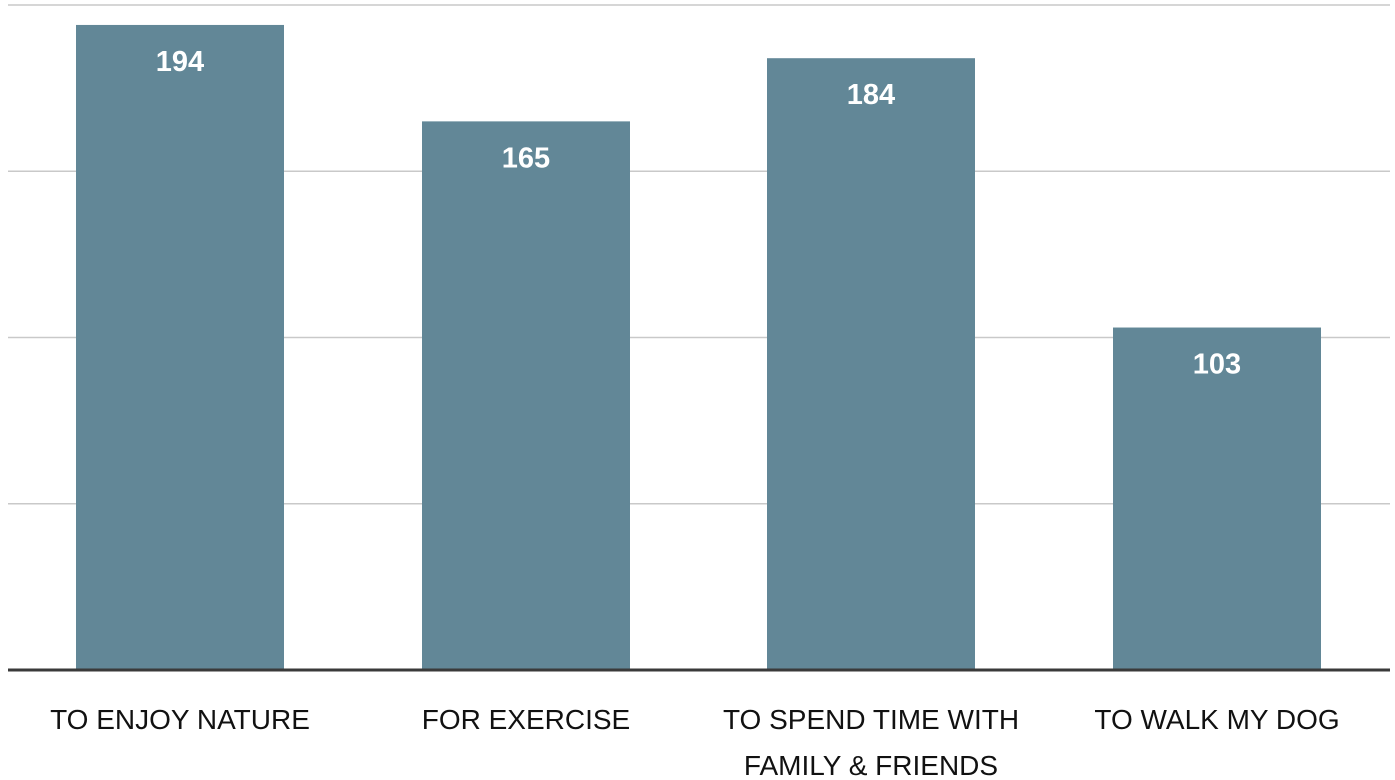 The width and height of the screenshot is (1395, 780). Describe the element at coordinates (871, 765) in the screenshot. I see `x-tick-label-line: FAMILY & FRIENDS` at that location.